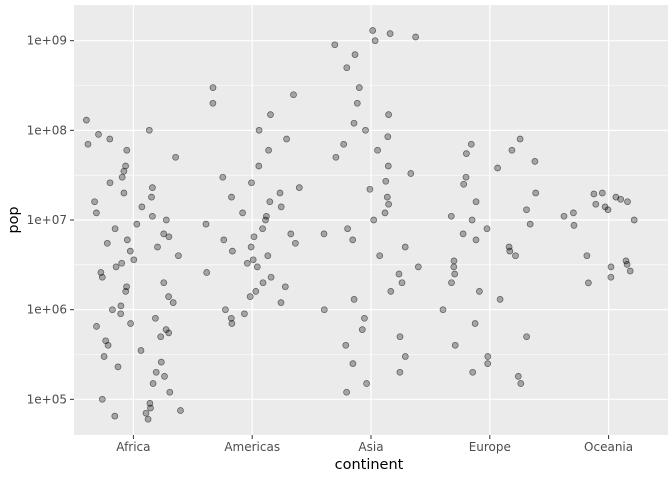 The width and height of the screenshot is (672, 480). Describe the element at coordinates (47, 41) in the screenshot. I see `y-tick-label: 1e+09` at that location.